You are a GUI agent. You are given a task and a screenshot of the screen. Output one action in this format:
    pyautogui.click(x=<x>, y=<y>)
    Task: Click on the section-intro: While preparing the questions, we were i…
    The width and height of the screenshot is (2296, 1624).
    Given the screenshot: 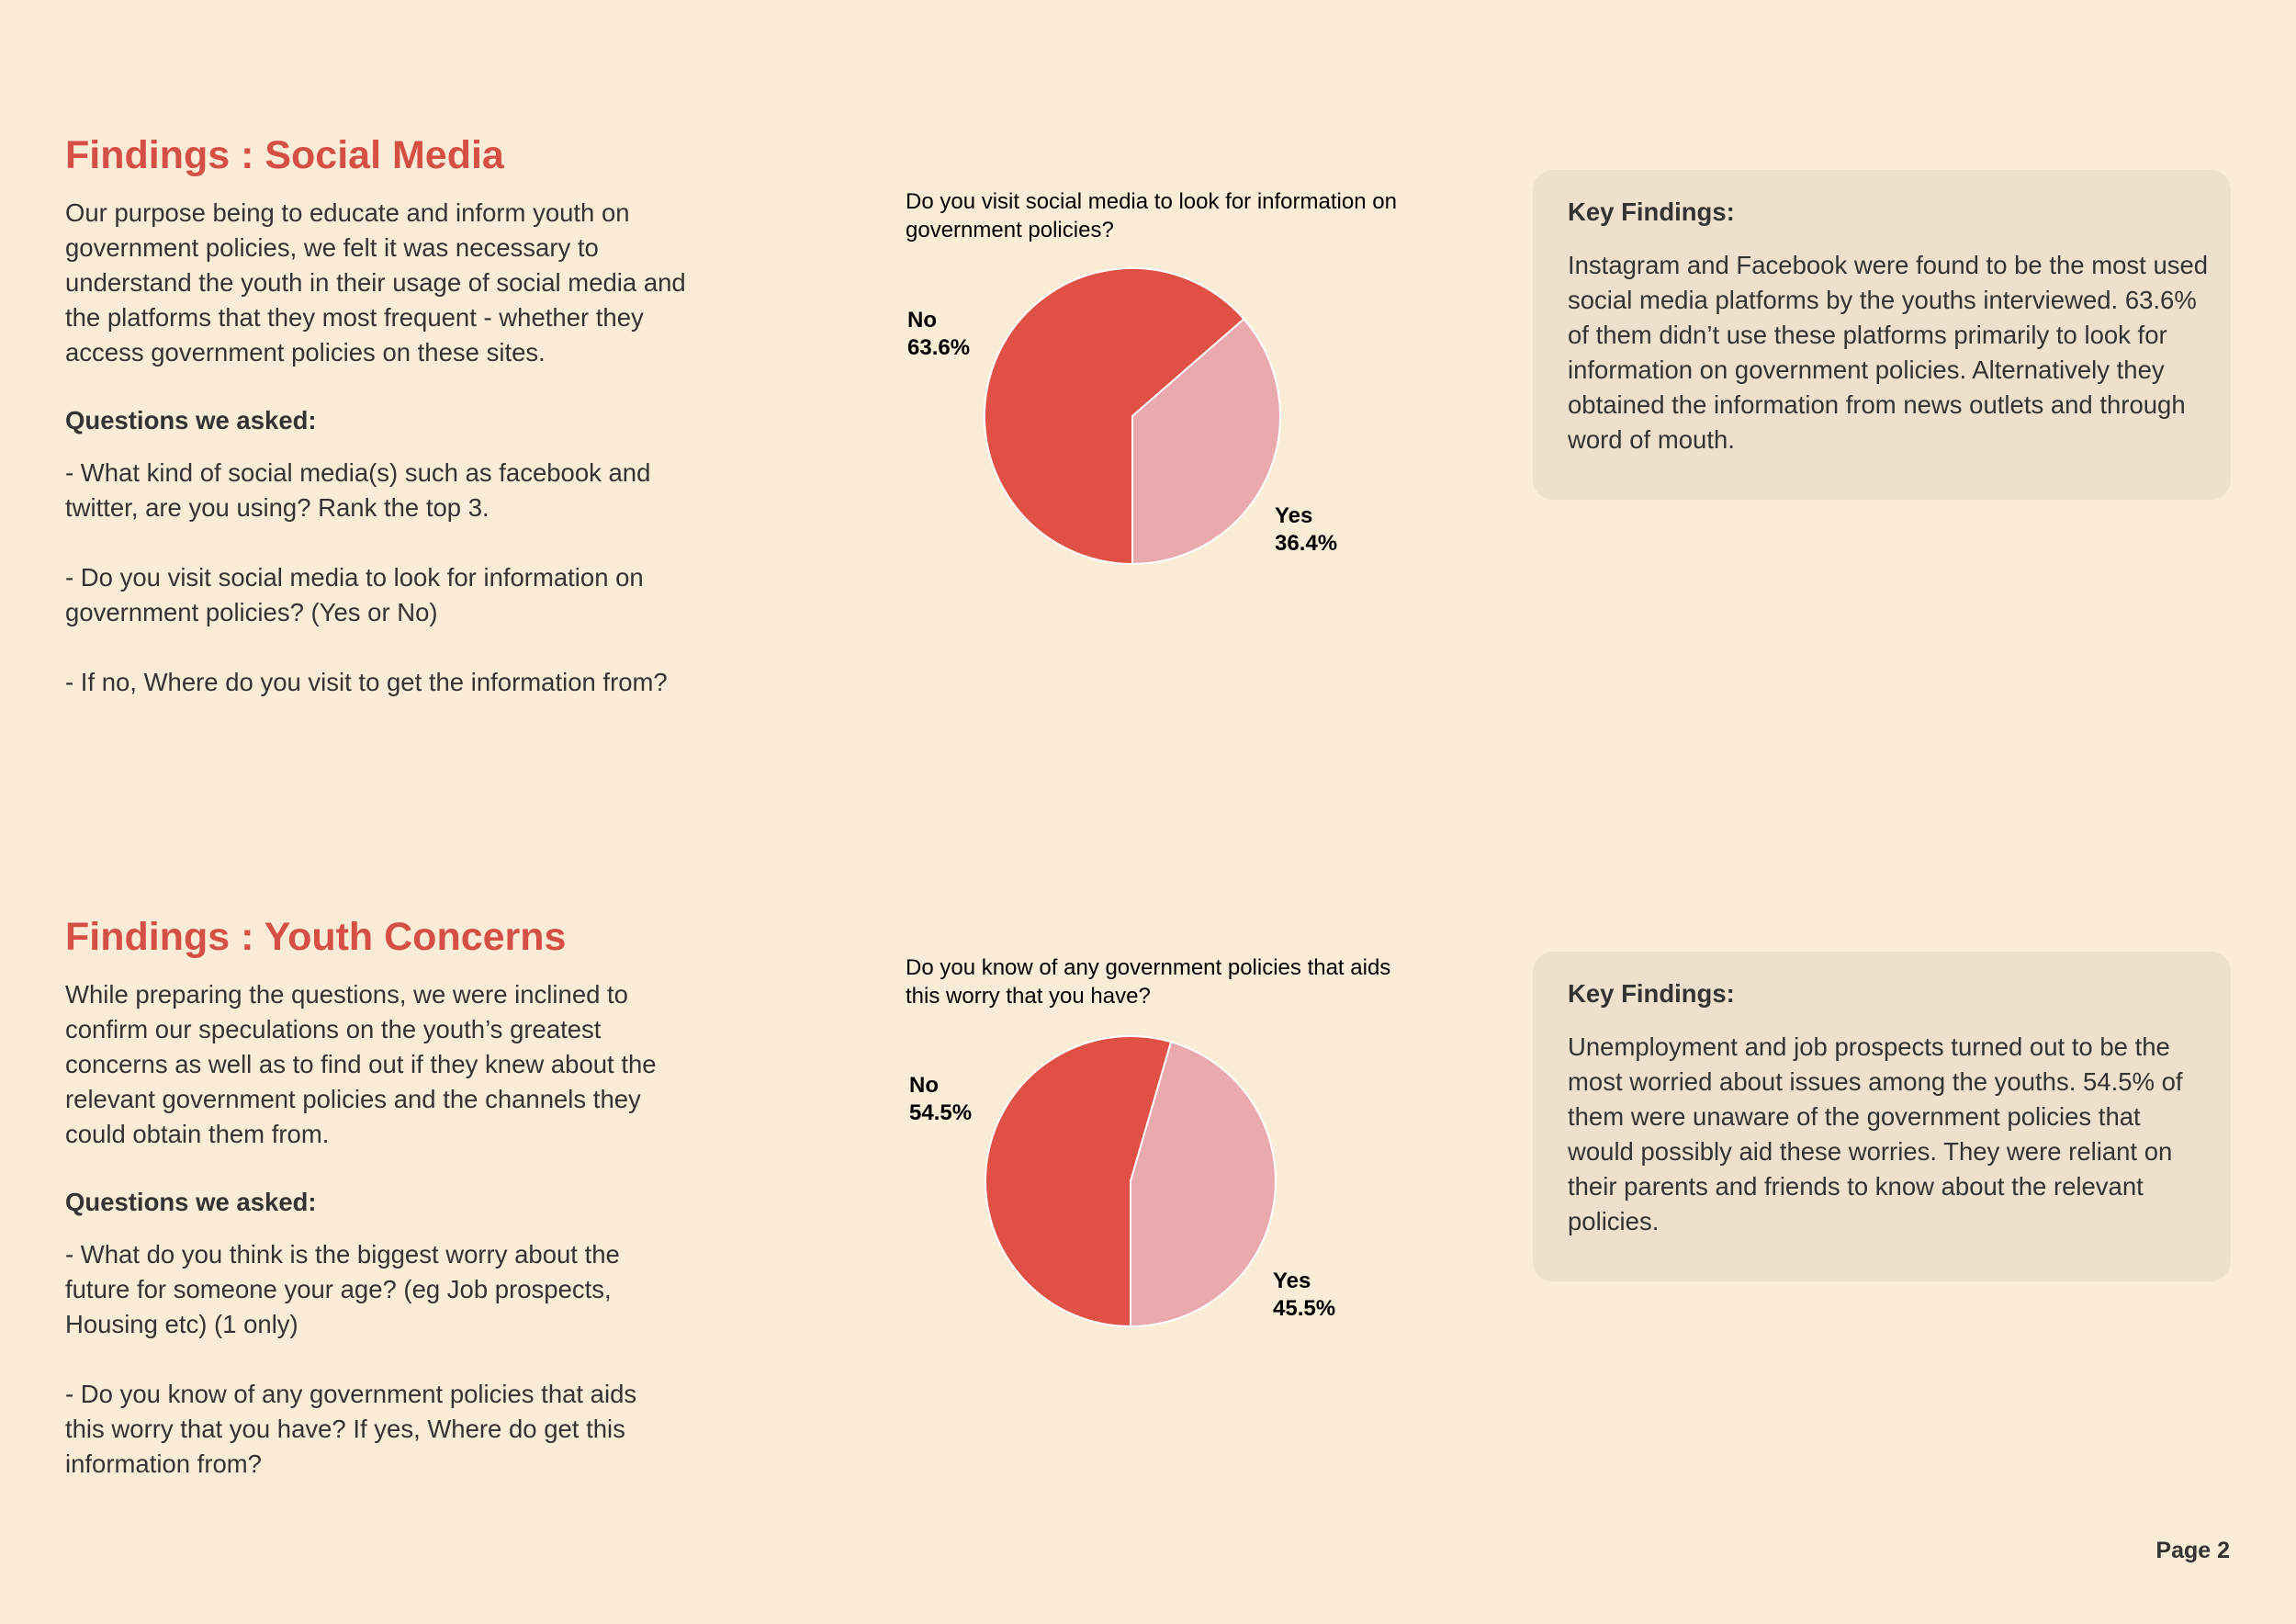 What is the action you would take?
    pyautogui.click(x=361, y=1064)
    